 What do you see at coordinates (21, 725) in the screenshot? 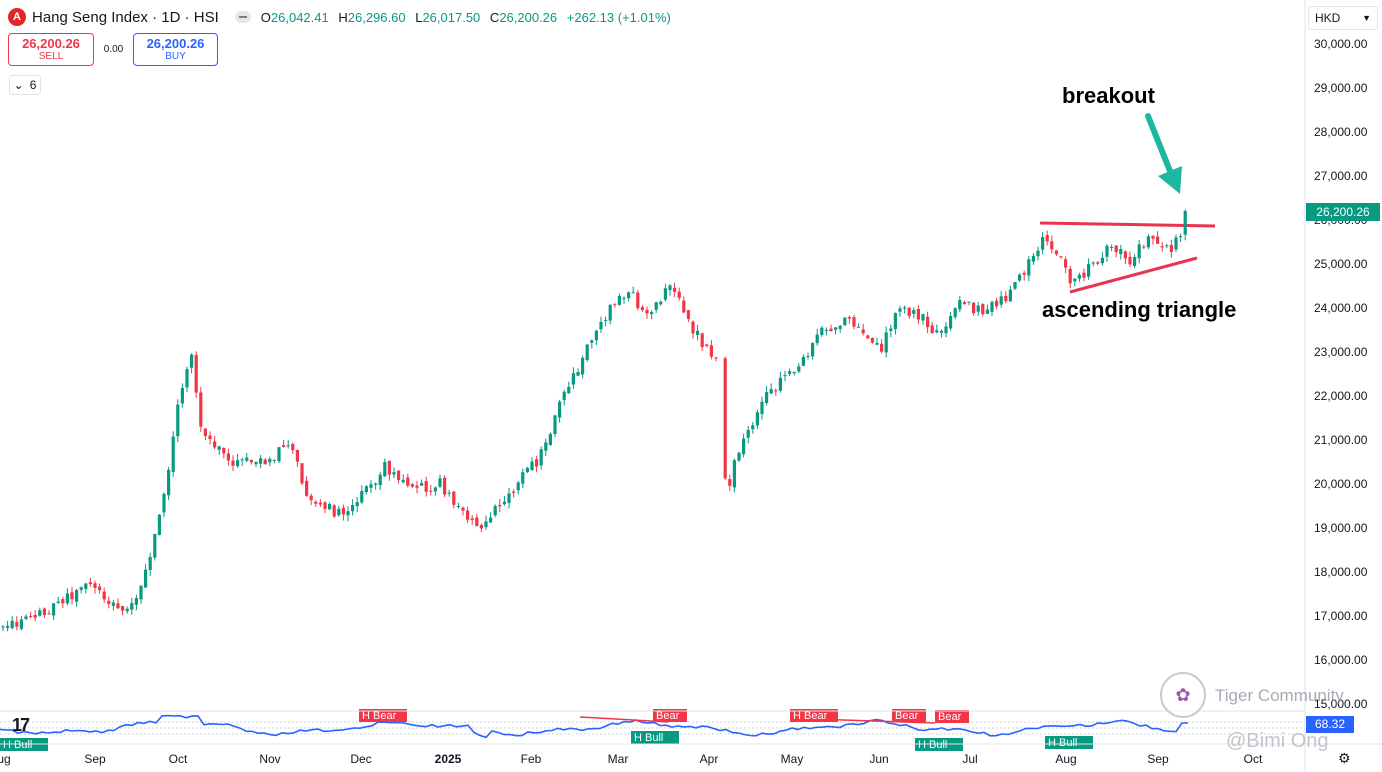
I see `tradingview-logo-icon: 17` at bounding box center [21, 725].